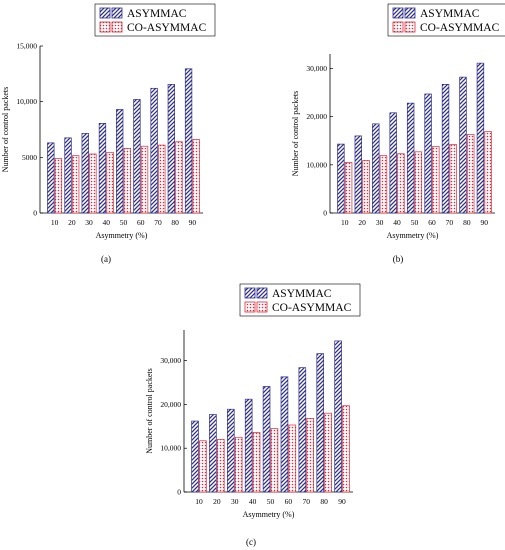  I want to click on y-tick-label: 5000, so click(29, 157).